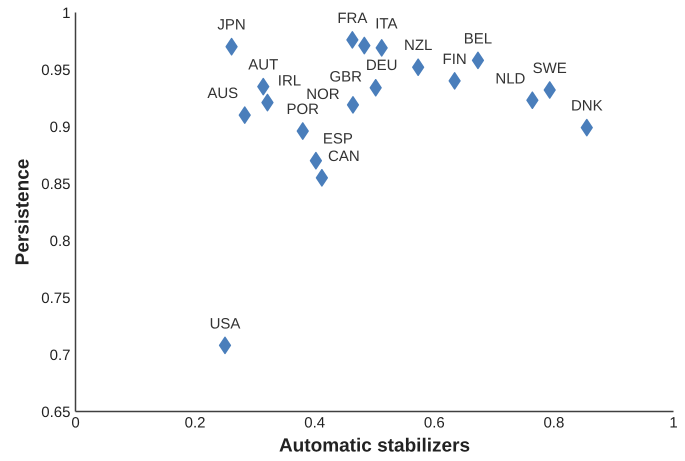 The height and width of the screenshot is (461, 685). Describe the element at coordinates (56, 70) in the screenshot. I see `y-tick-label: 0.95` at that location.